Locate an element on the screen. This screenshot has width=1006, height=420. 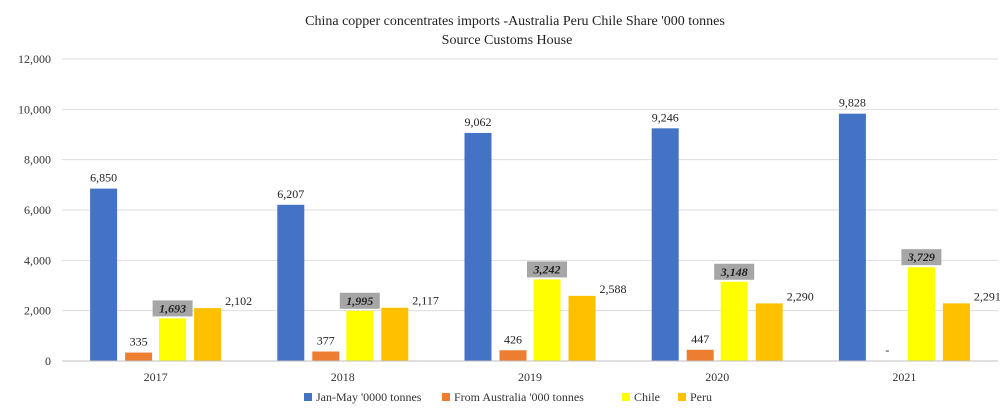
y-tick-label: 12,000 is located at coordinates (34, 59).